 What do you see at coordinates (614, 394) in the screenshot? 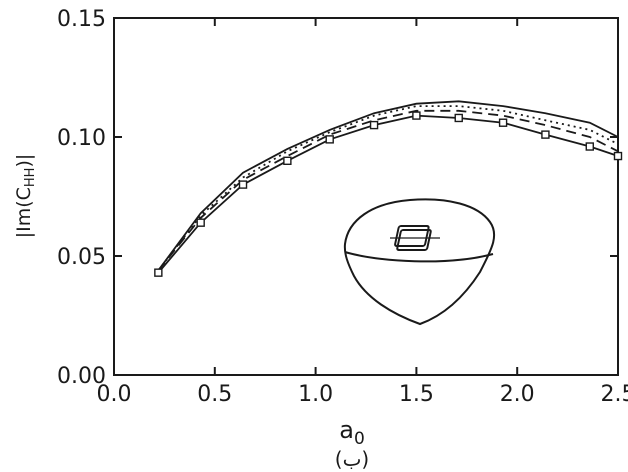
I see `x-tick-label: 2.5` at bounding box center [614, 394].